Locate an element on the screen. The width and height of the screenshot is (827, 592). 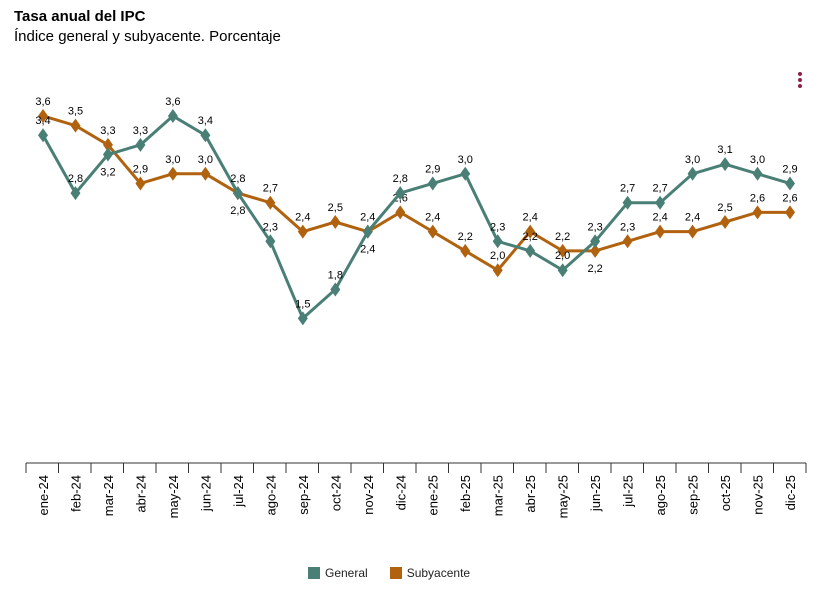
chart-title: Tasa anual del IPC is located at coordinates (80, 16).